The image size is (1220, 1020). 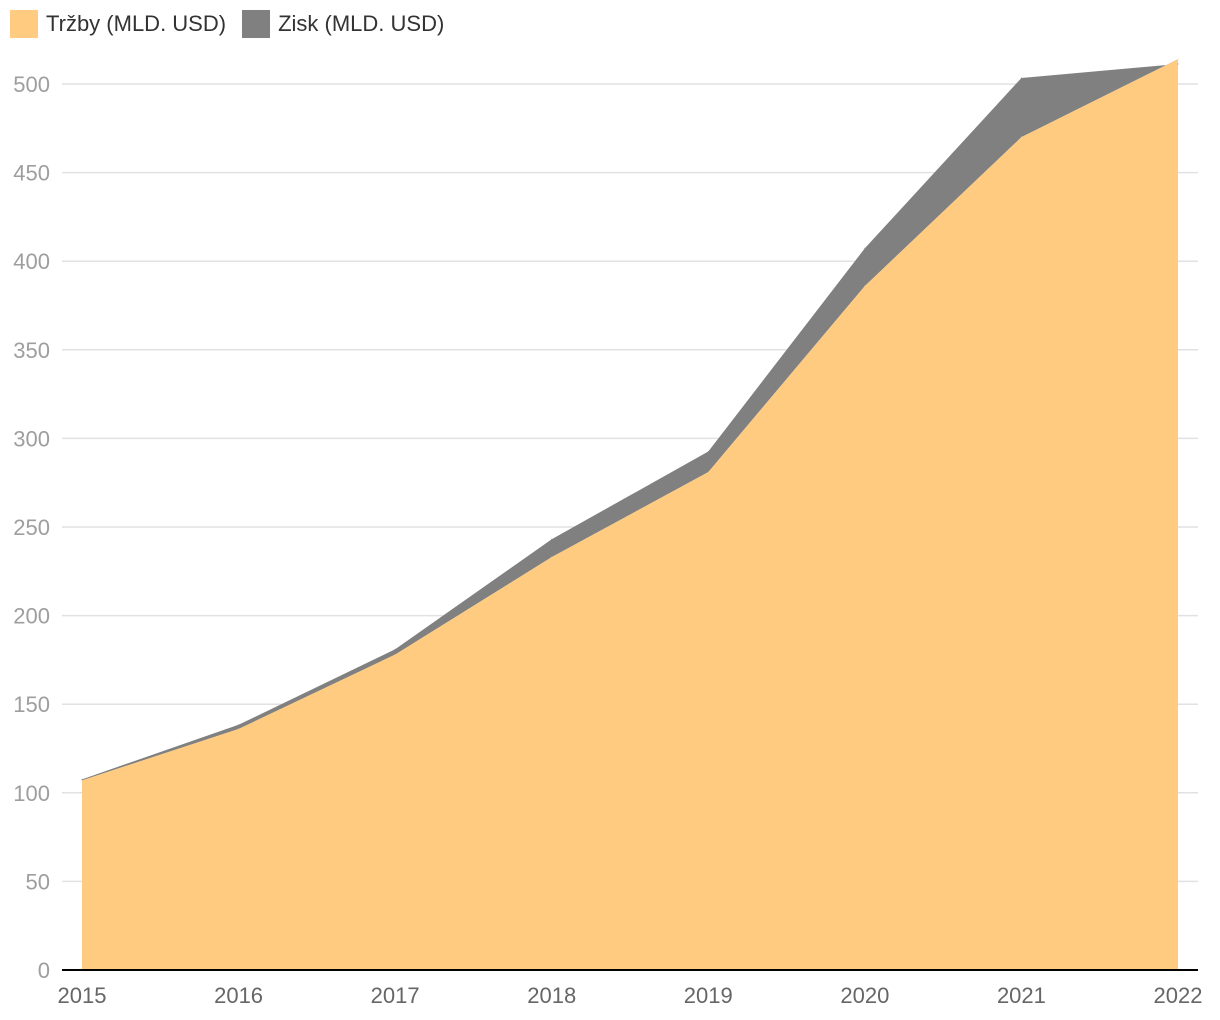 What do you see at coordinates (1021, 995) in the screenshot?
I see `x-tick-label: 2021` at bounding box center [1021, 995].